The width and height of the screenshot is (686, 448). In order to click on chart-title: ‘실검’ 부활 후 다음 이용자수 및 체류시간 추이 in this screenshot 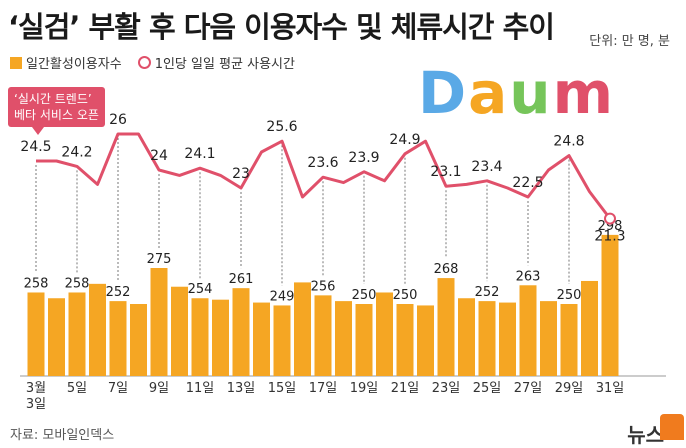, I will do `click(281, 27)`.